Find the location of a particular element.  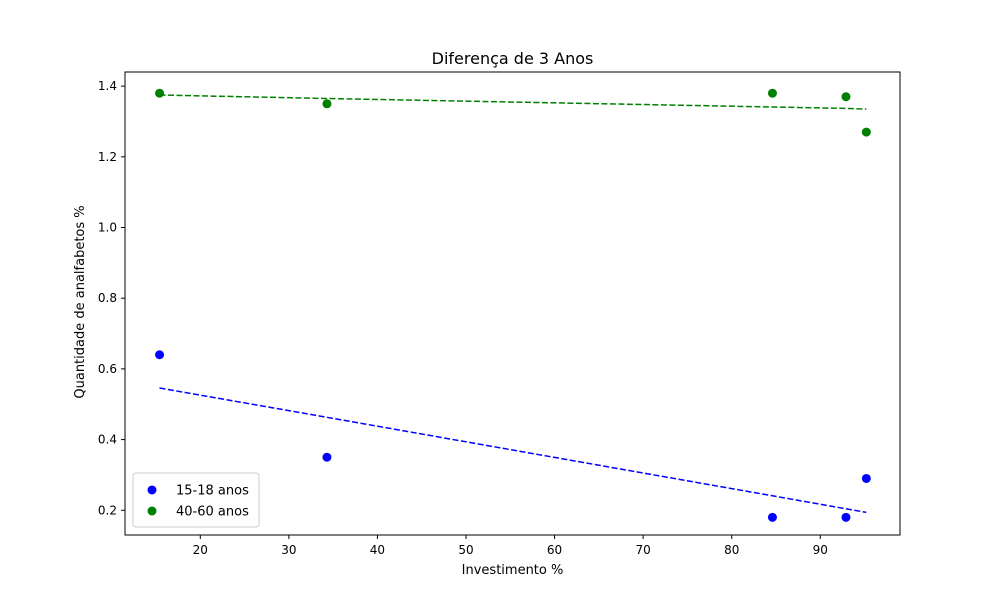

legend-label: 40-60 anos is located at coordinates (212, 512).